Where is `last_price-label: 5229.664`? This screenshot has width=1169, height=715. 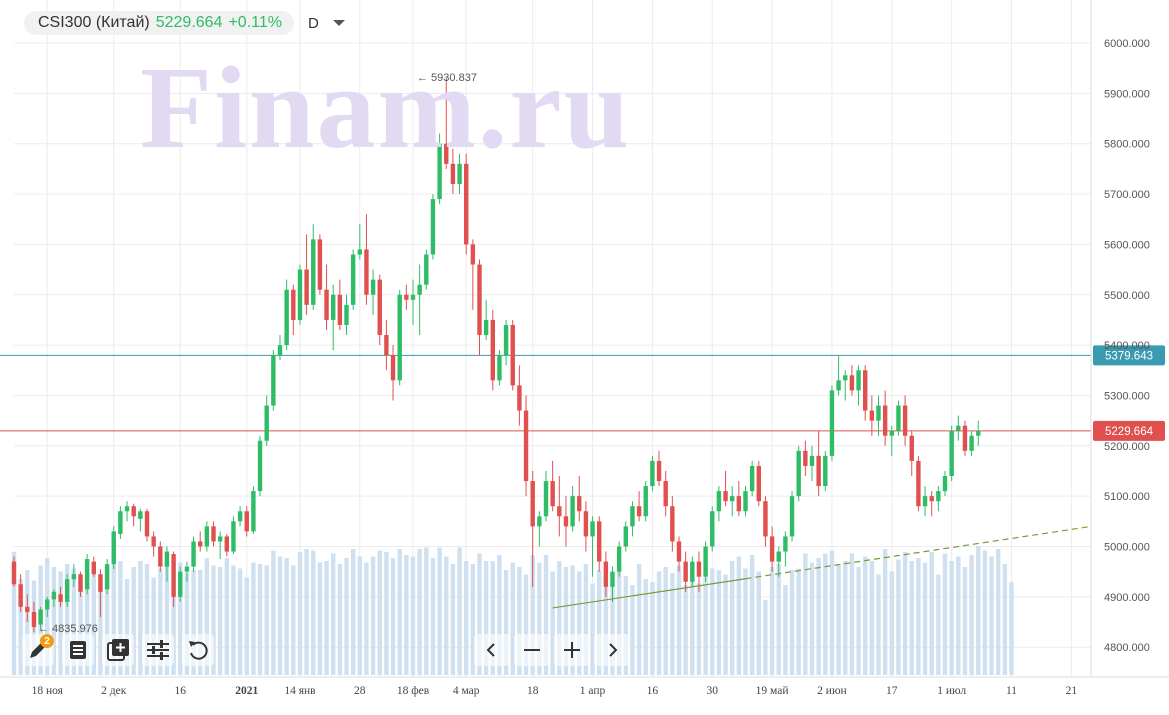 last_price-label: 5229.664 is located at coordinates (1129, 432).